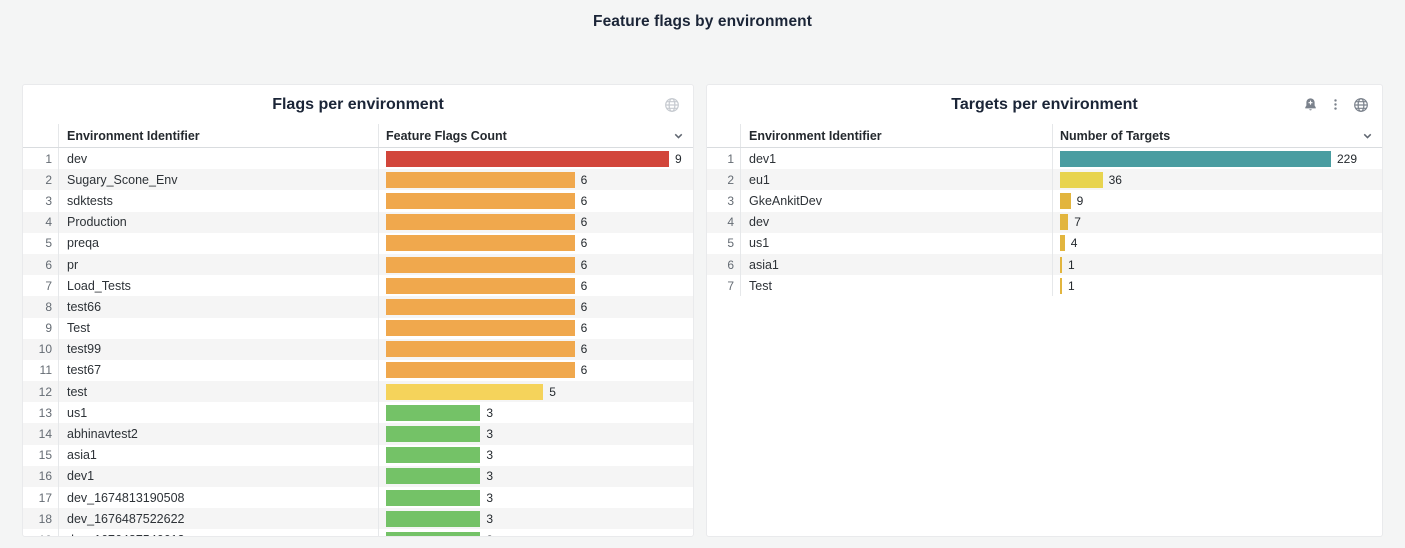 The width and height of the screenshot is (1405, 548). I want to click on table-row: 6 pr 6, so click(358, 264).